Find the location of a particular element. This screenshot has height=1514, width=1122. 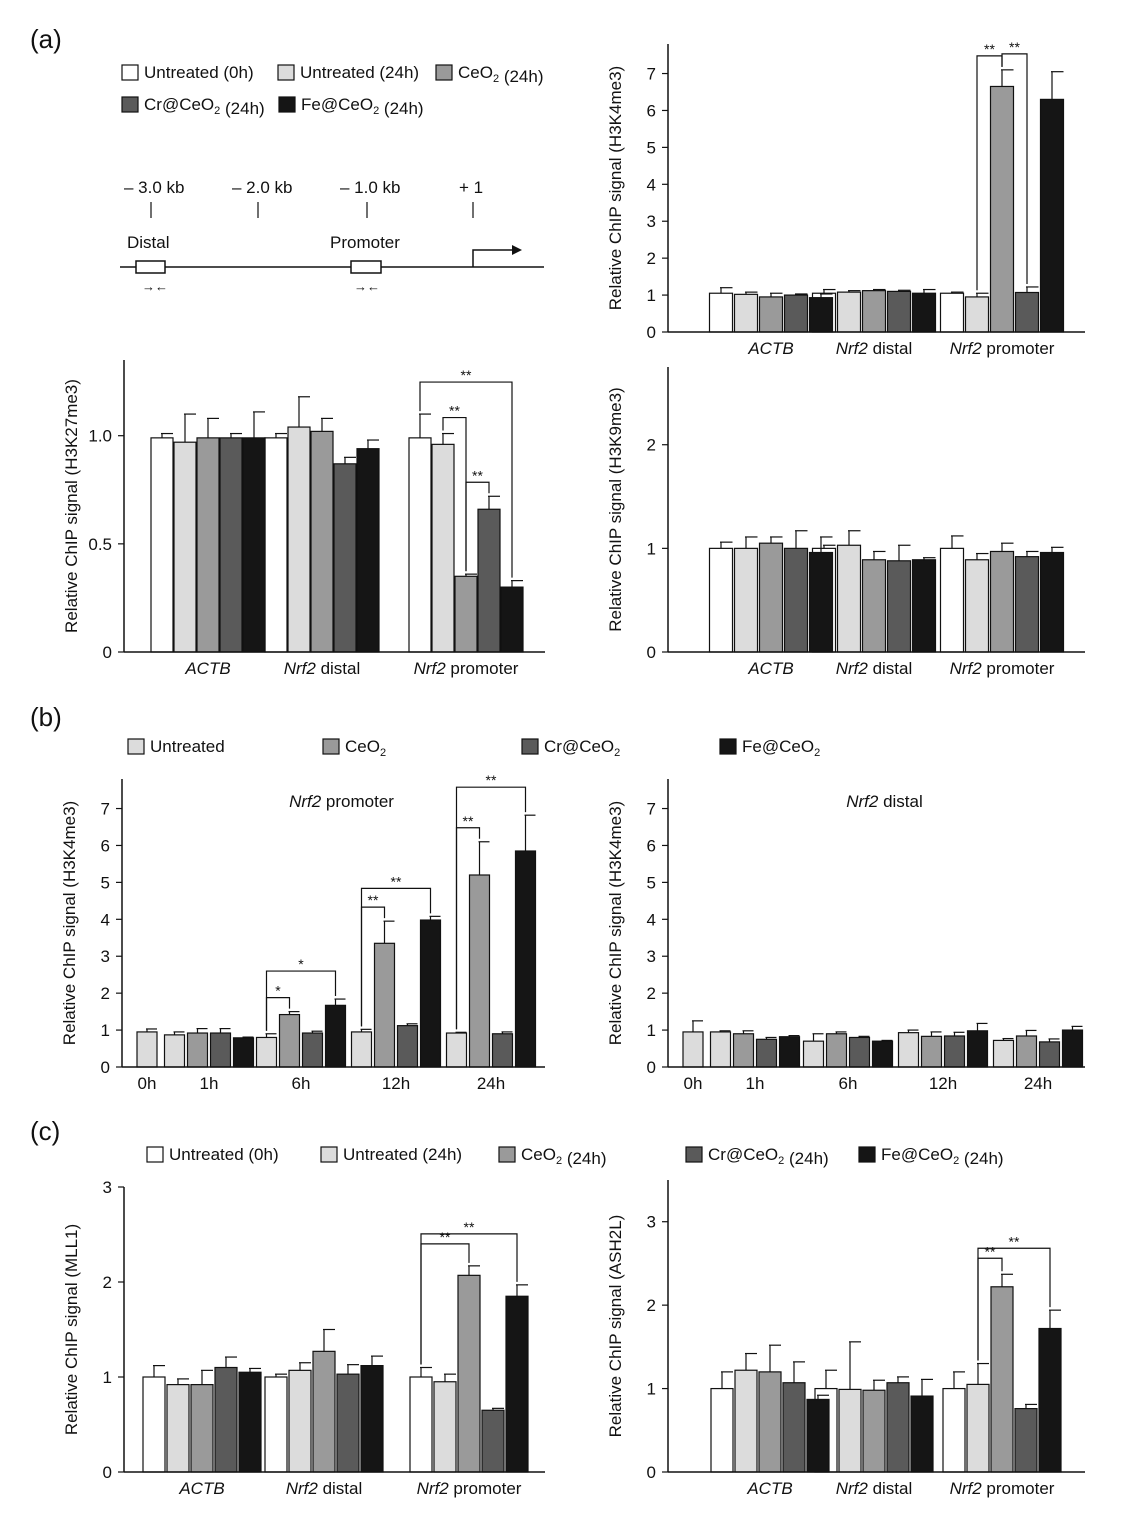

bar-a_h3k4me3-Nrf2-promoter-cr_ceo2 is located at coordinates (1027, 312).